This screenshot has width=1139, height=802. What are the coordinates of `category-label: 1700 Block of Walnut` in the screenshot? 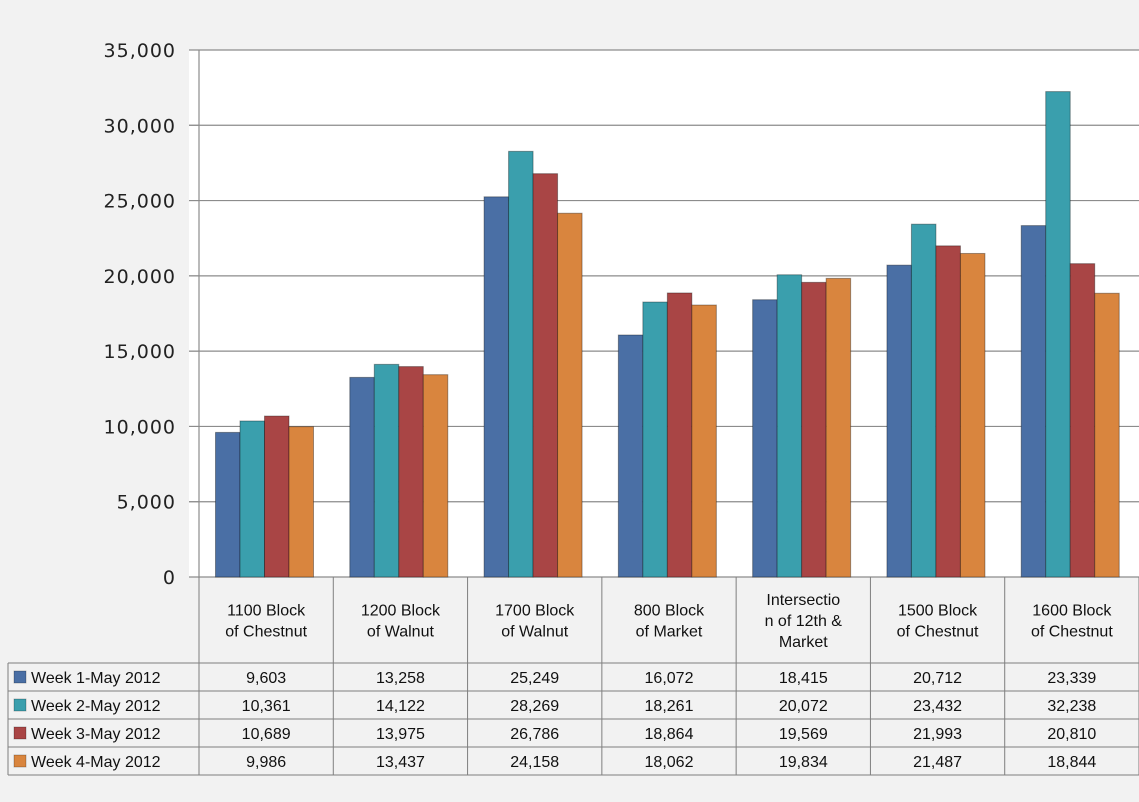 It's located at (535, 622).